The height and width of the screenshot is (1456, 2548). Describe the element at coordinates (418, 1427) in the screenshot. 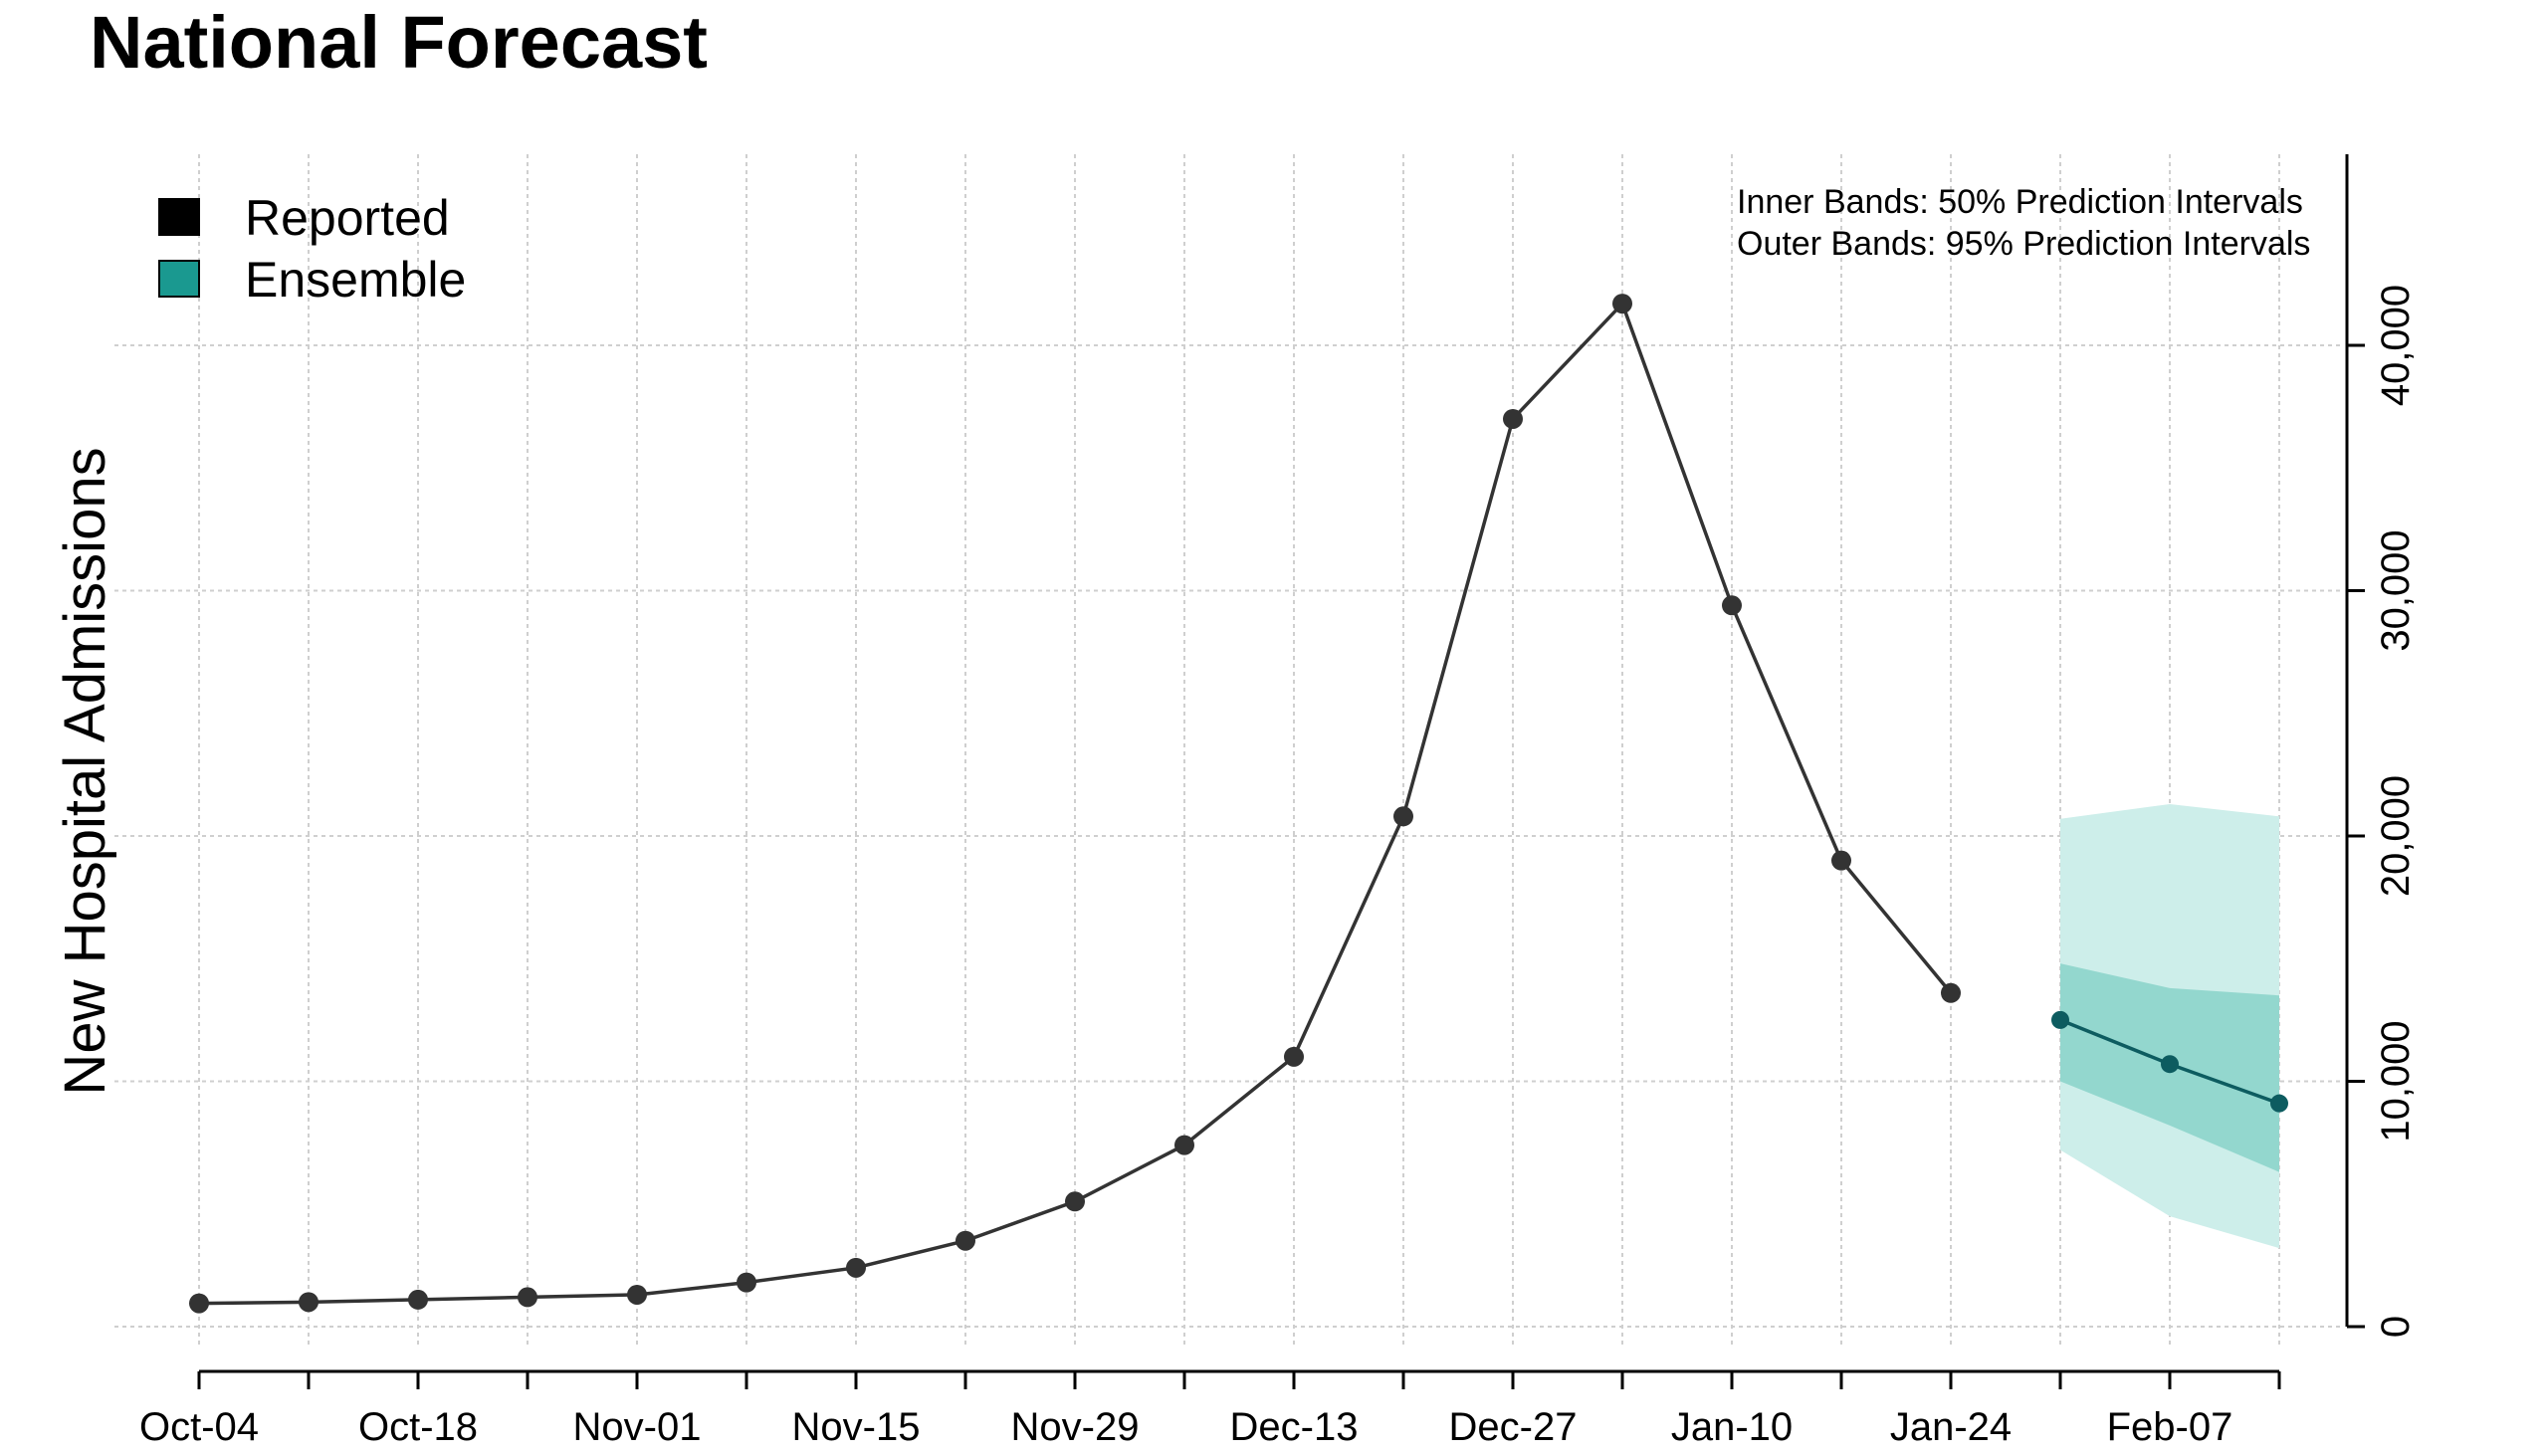

I see `x-tick-label: Oct-18` at that location.